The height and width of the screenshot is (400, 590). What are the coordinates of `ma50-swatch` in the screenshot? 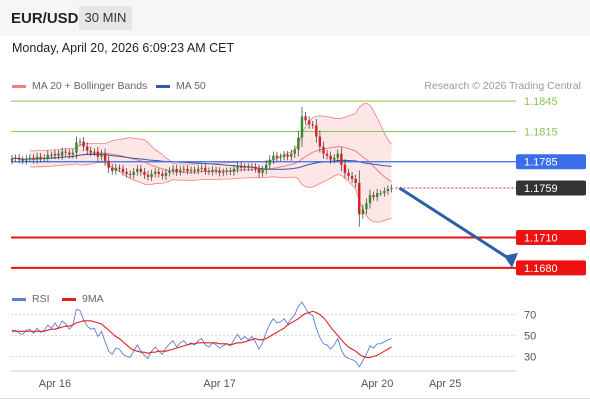 It's located at (163, 86).